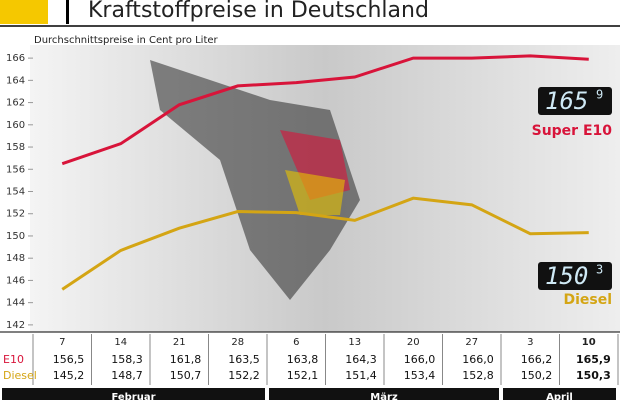 The image size is (620, 400). What do you see at coordinates (15, 125) in the screenshot?
I see `y-tick-label: 160` at bounding box center [15, 125].